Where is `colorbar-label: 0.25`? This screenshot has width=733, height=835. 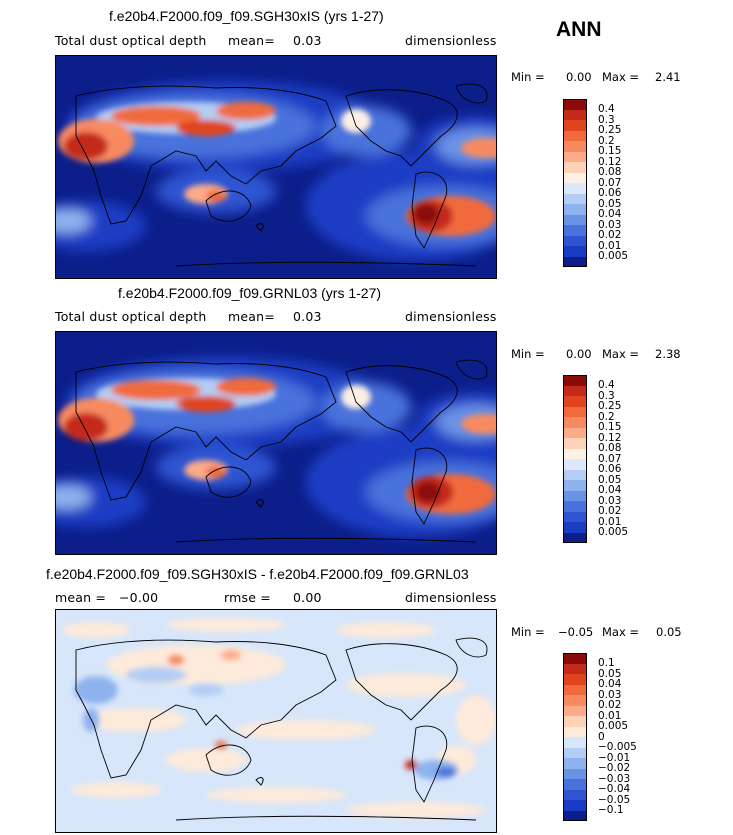 colorbar-label: 0.25 is located at coordinates (610, 406).